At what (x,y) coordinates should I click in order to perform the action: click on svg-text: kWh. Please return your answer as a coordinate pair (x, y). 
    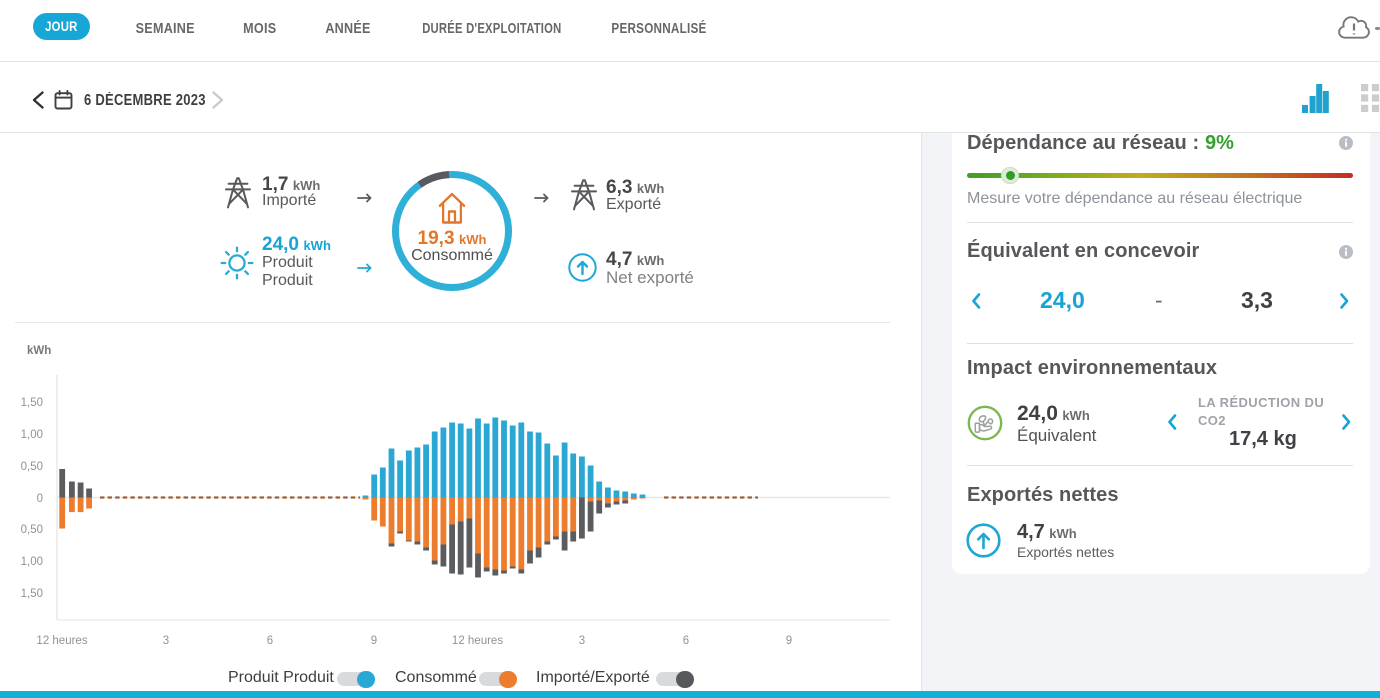
    Looking at the image, I should click on (39, 351).